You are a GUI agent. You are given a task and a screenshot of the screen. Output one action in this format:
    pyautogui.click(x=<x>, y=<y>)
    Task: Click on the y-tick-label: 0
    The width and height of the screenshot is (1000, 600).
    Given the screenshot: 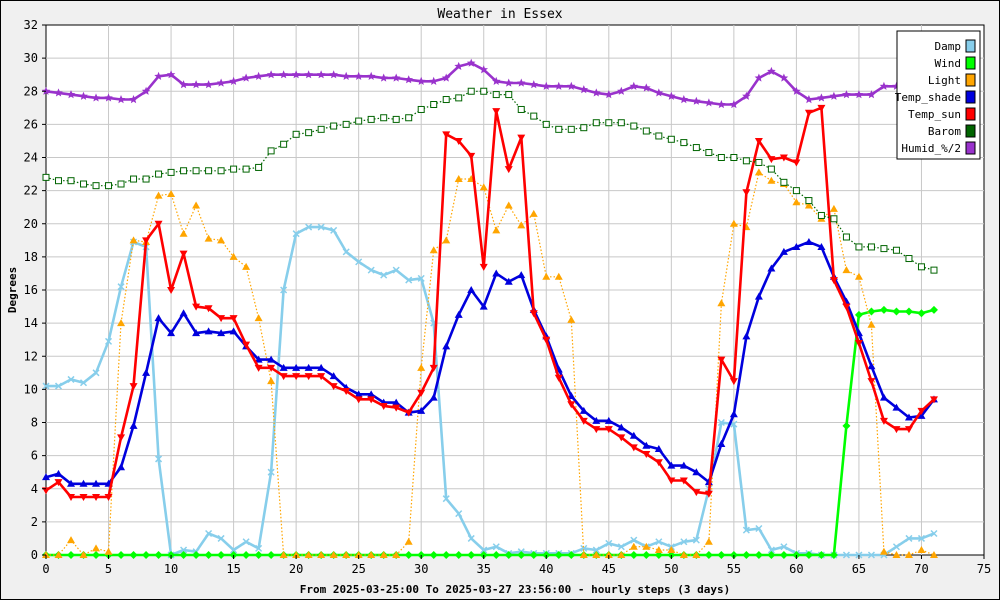 What is the action you would take?
    pyautogui.click(x=34, y=555)
    